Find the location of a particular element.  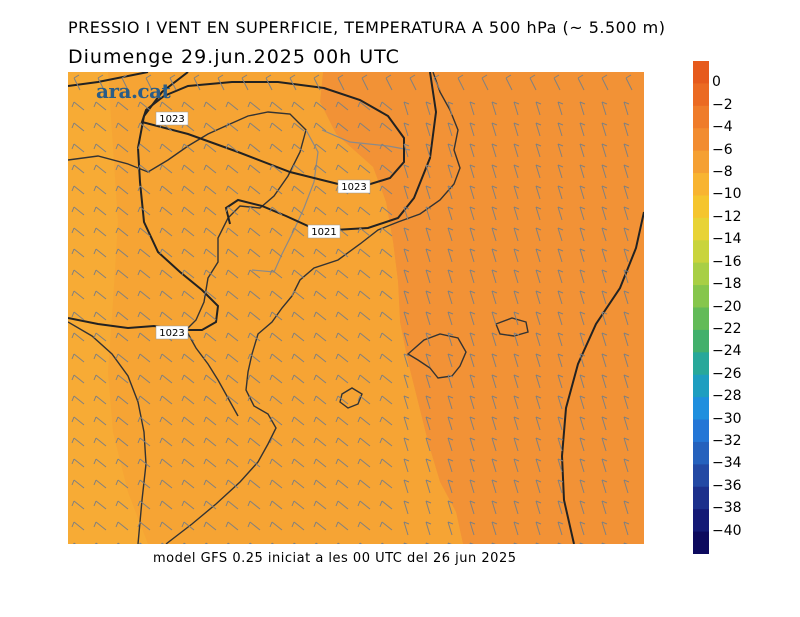

menorca-island is located at coordinates (512, 327).